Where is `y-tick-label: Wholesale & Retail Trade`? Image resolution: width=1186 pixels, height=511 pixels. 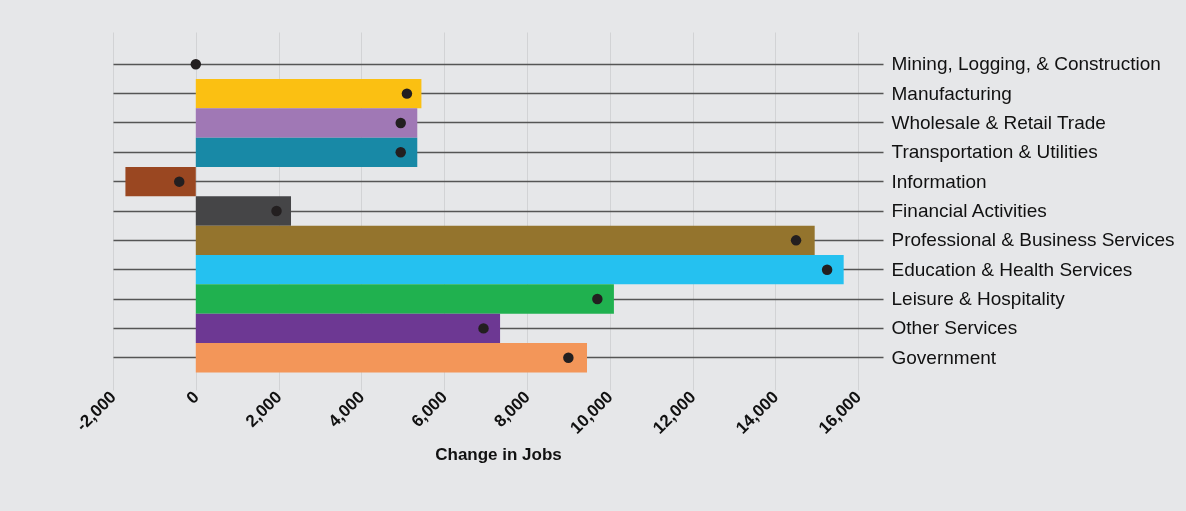 y-tick-label: Wholesale & Retail Trade is located at coordinates (998, 122).